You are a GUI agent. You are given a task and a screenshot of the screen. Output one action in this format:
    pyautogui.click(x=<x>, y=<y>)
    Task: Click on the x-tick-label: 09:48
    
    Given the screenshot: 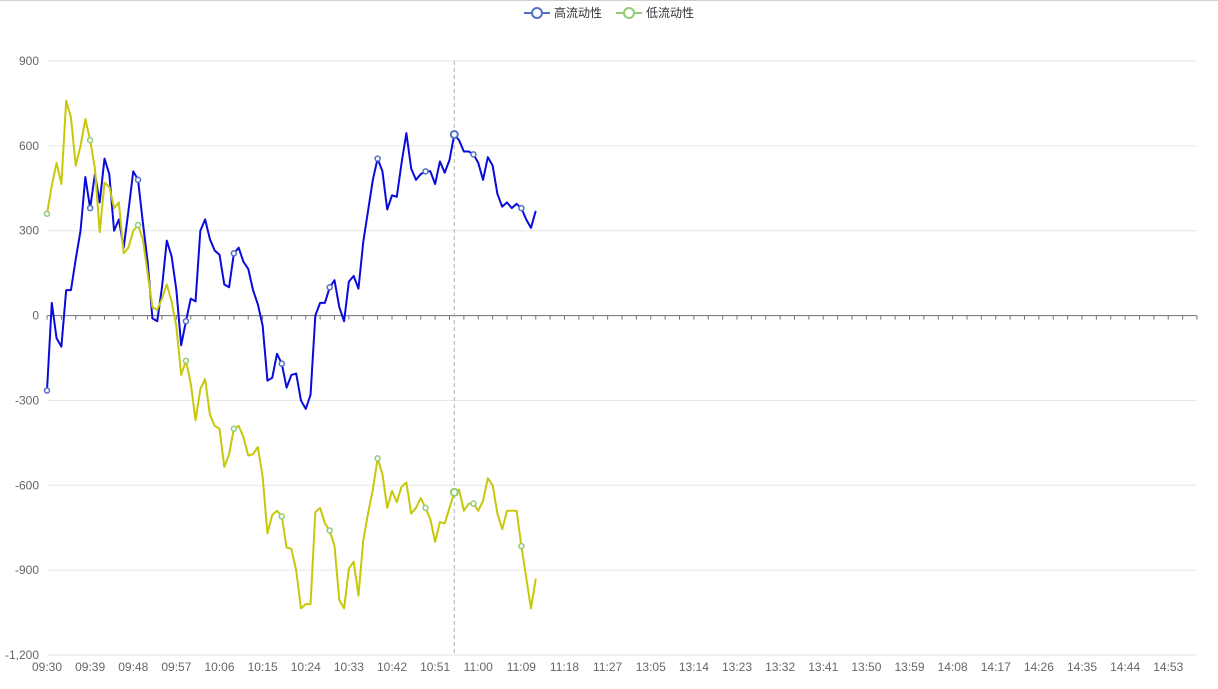 What is the action you would take?
    pyautogui.click(x=133, y=667)
    